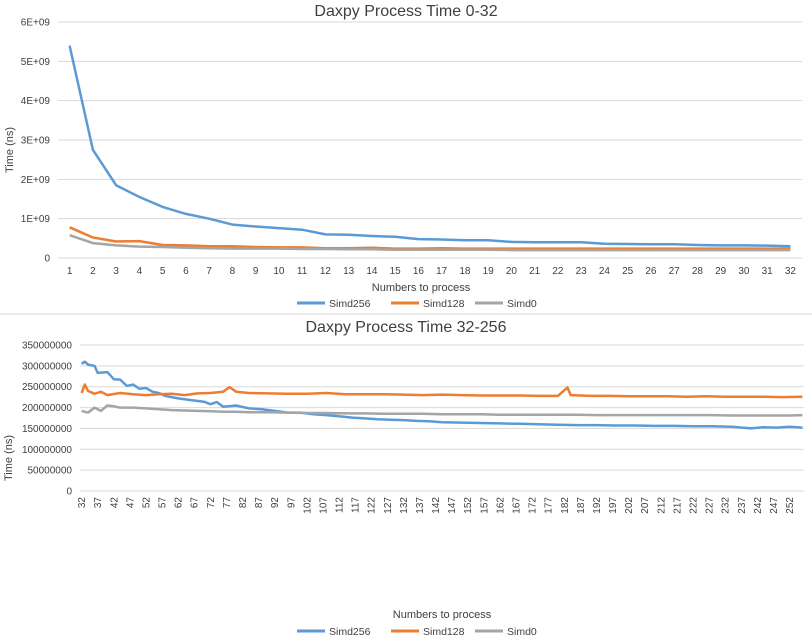 This screenshot has width=812, height=641. I want to click on chart2-y-tick-label: 300000000, so click(47, 366).